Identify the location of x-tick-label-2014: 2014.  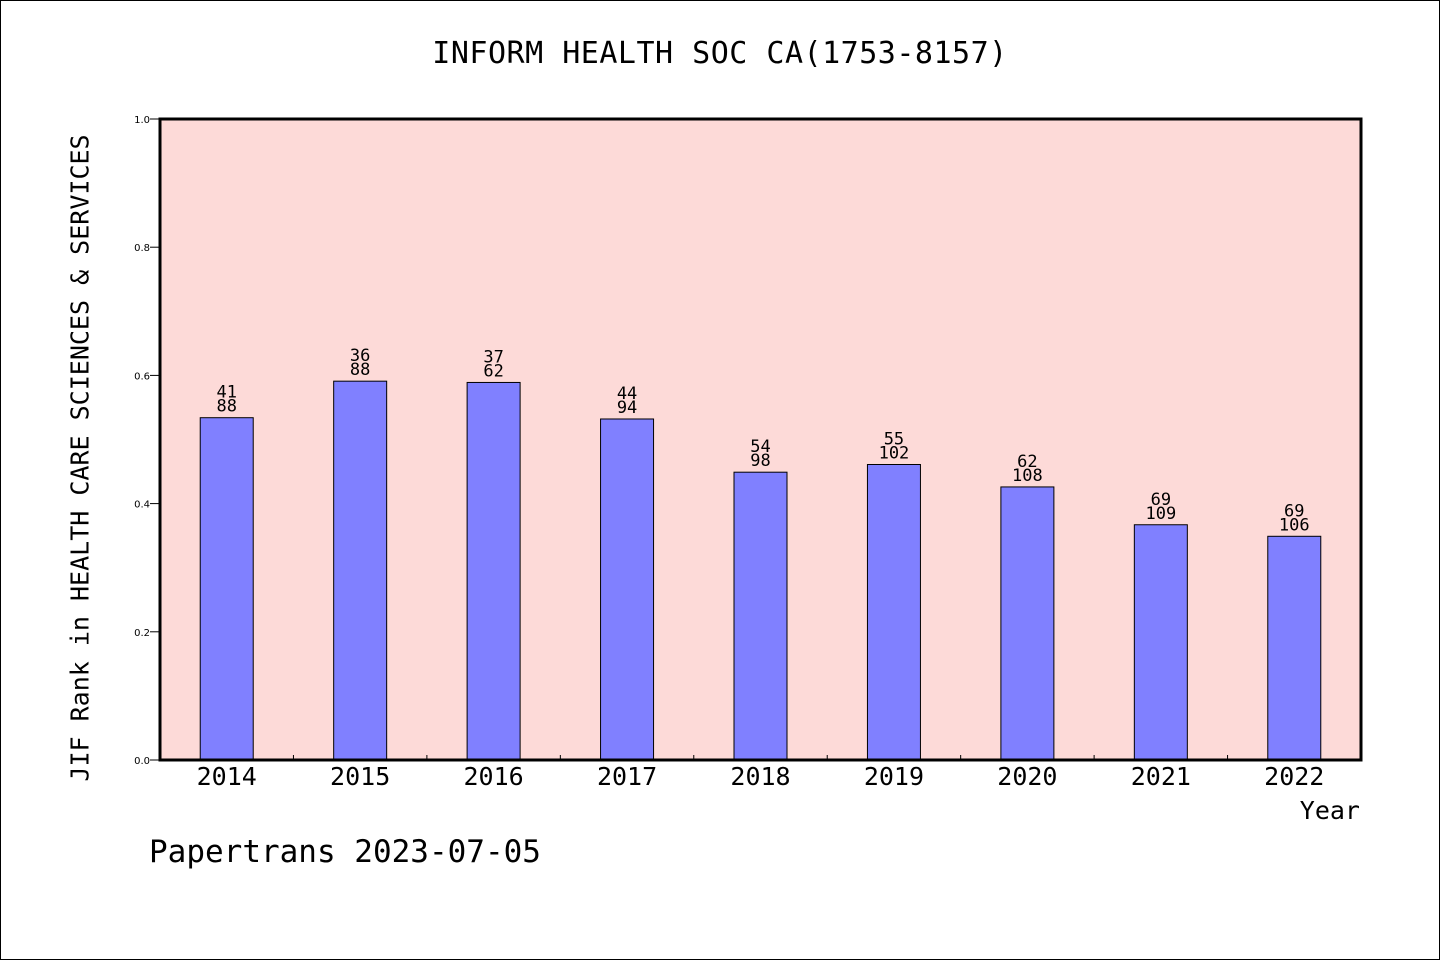
(227, 776).